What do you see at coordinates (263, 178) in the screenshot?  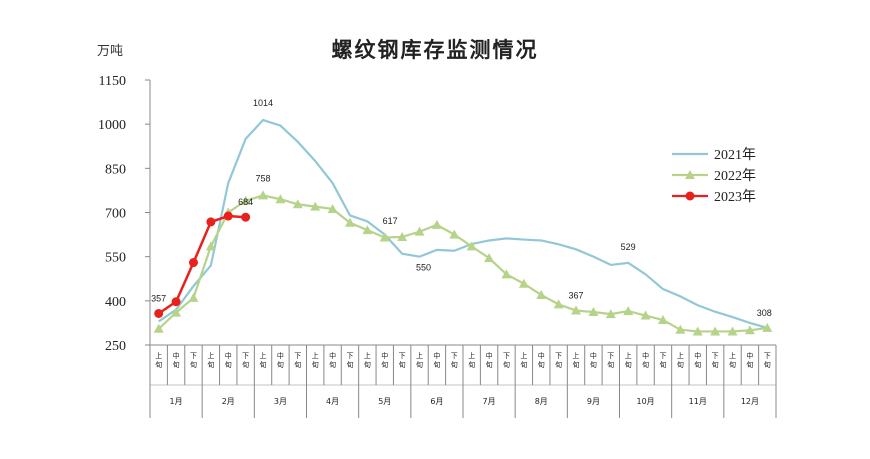 I see `data-label: 758` at bounding box center [263, 178].